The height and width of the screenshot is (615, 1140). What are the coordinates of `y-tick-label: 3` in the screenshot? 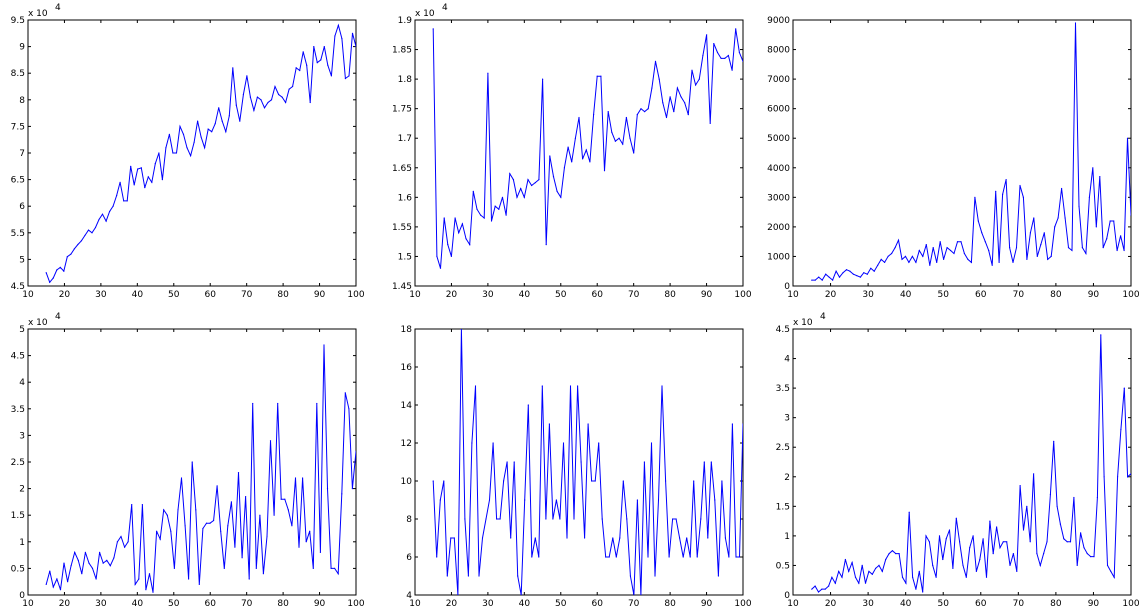 It's located at (22, 436).